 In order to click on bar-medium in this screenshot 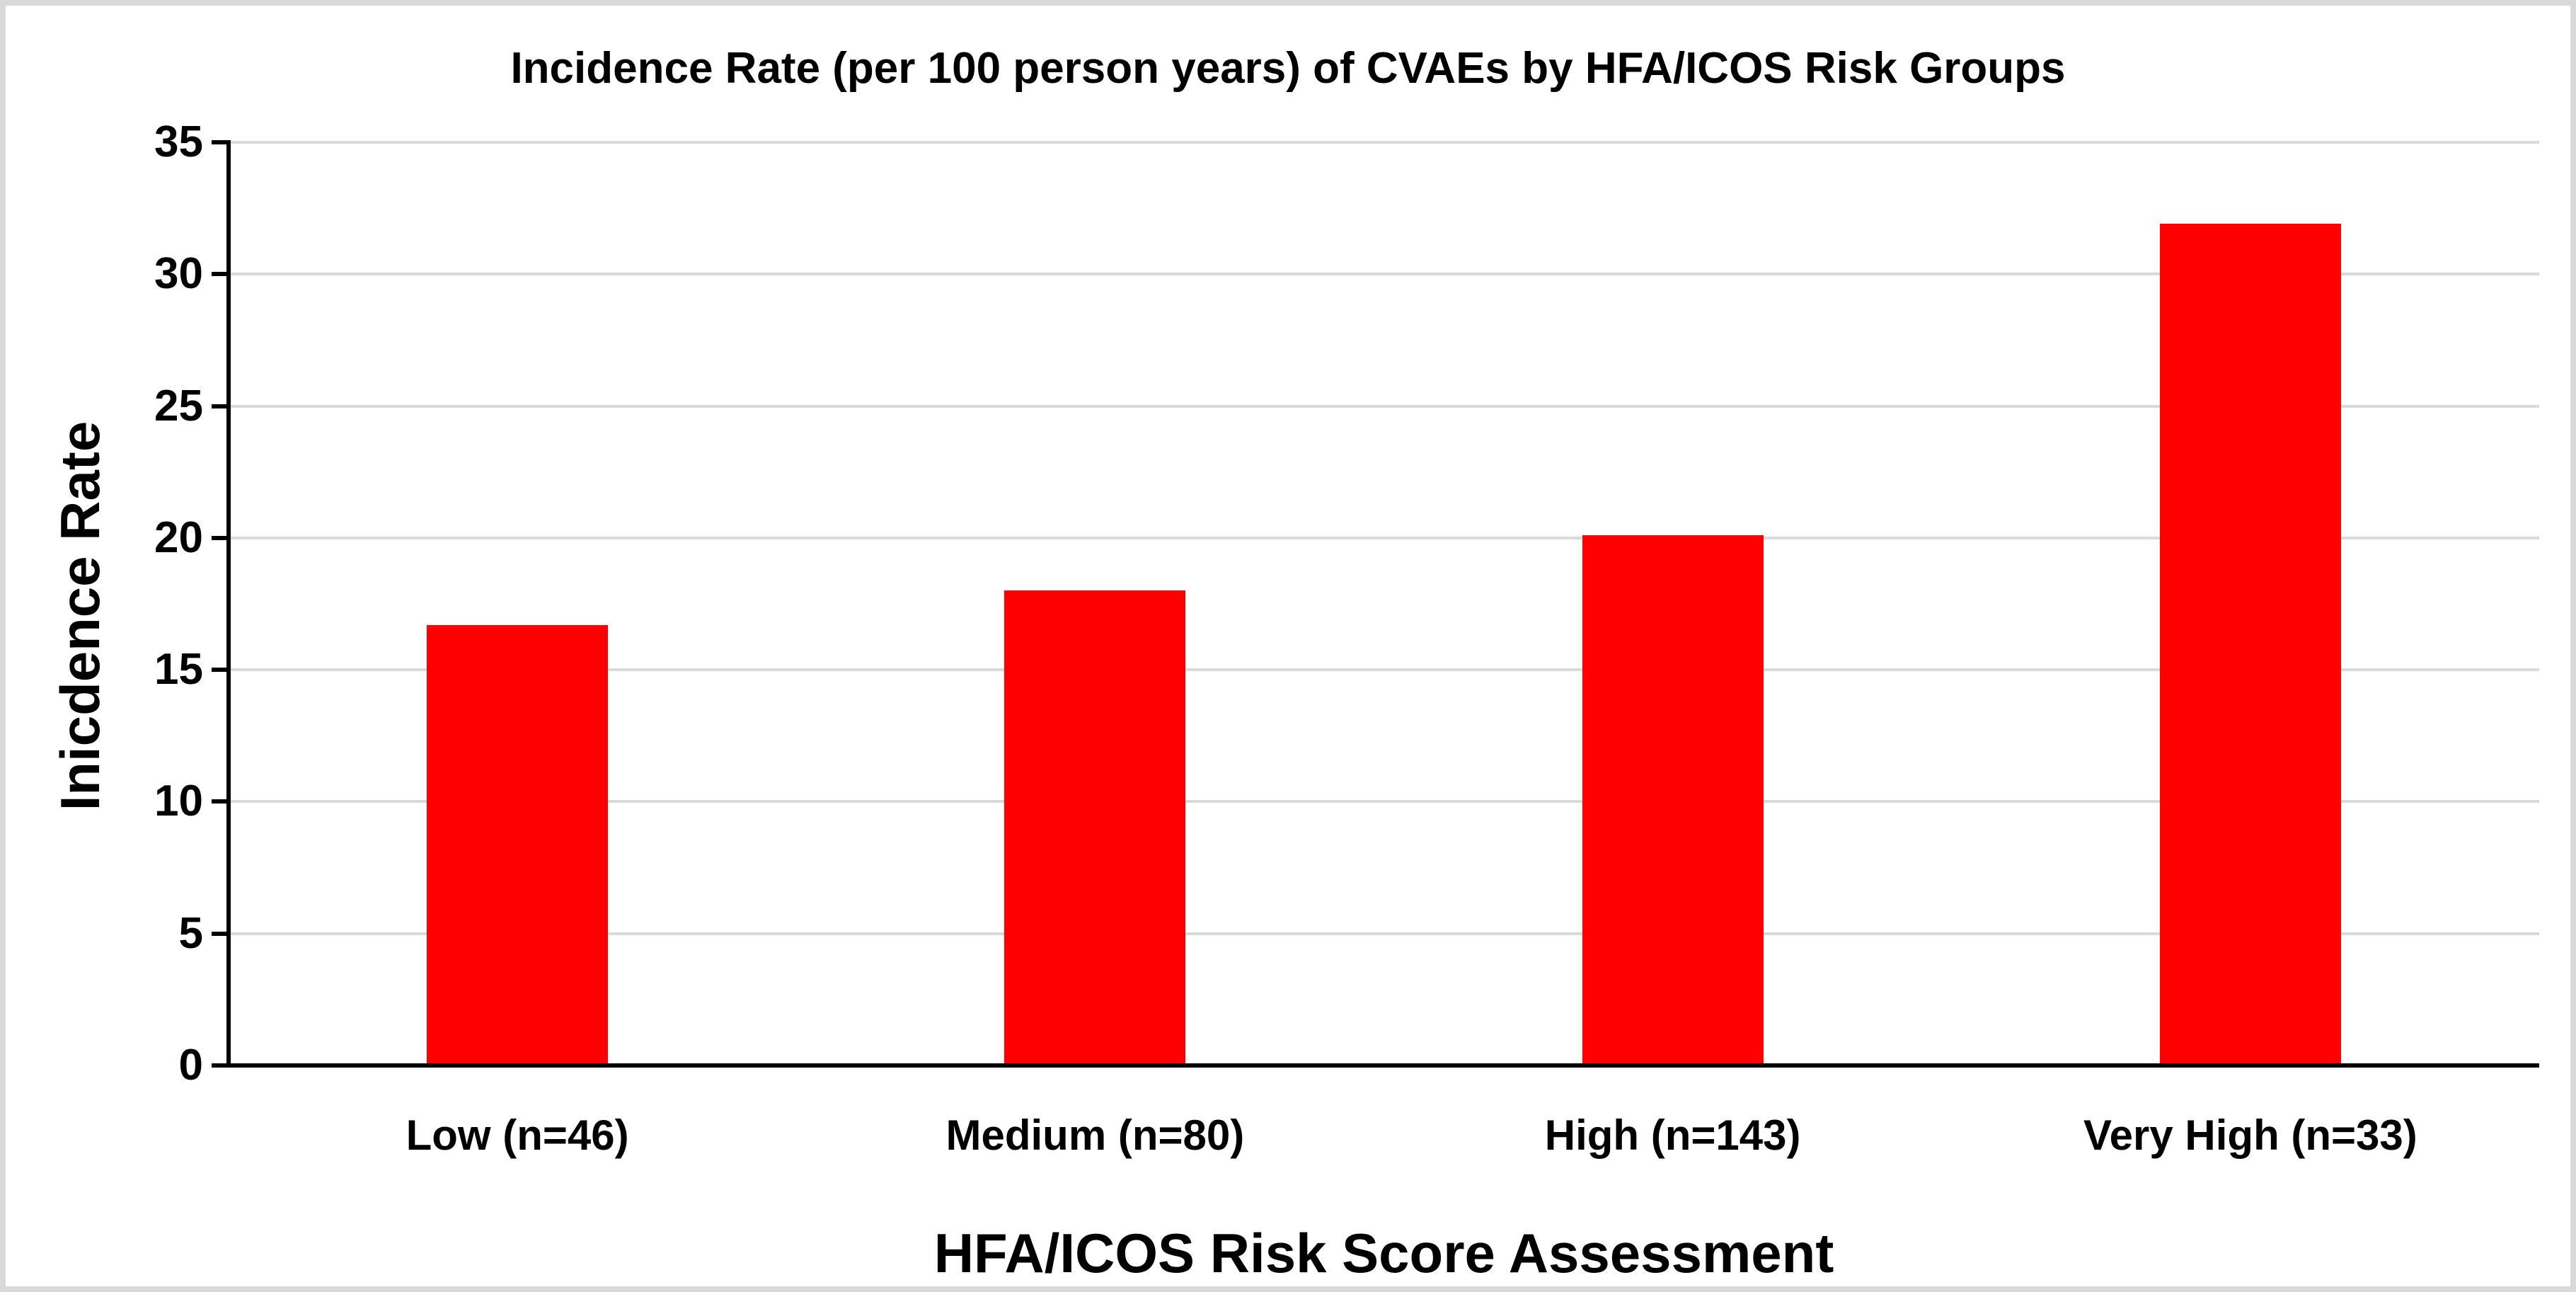, I will do `click(1095, 827)`.